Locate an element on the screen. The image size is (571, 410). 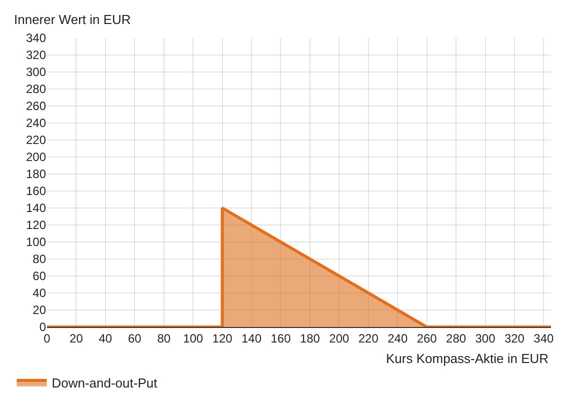
x-axis-title: Kurs Kompass-Aktie in EUR is located at coordinates (467, 358).